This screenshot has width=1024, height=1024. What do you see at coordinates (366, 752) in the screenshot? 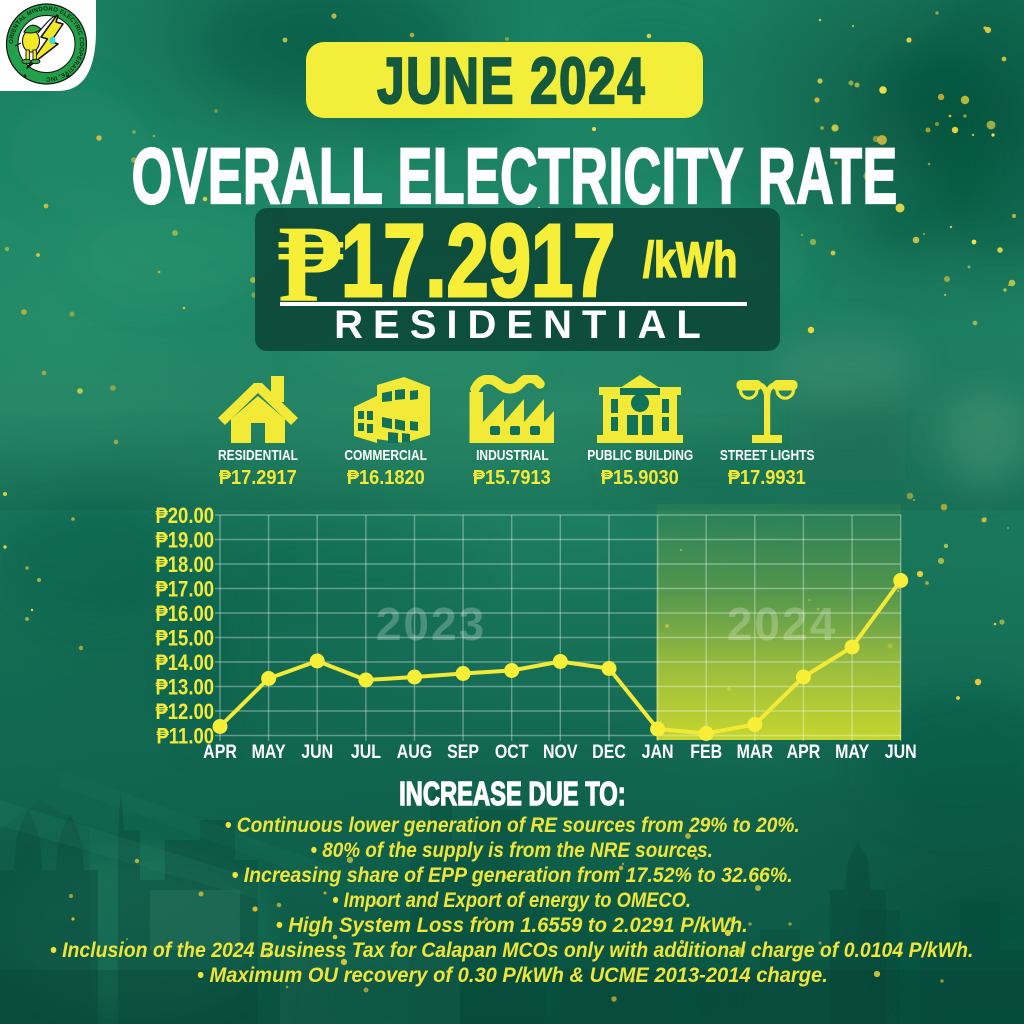
I see `svg-text: JUL` at bounding box center [366, 752].